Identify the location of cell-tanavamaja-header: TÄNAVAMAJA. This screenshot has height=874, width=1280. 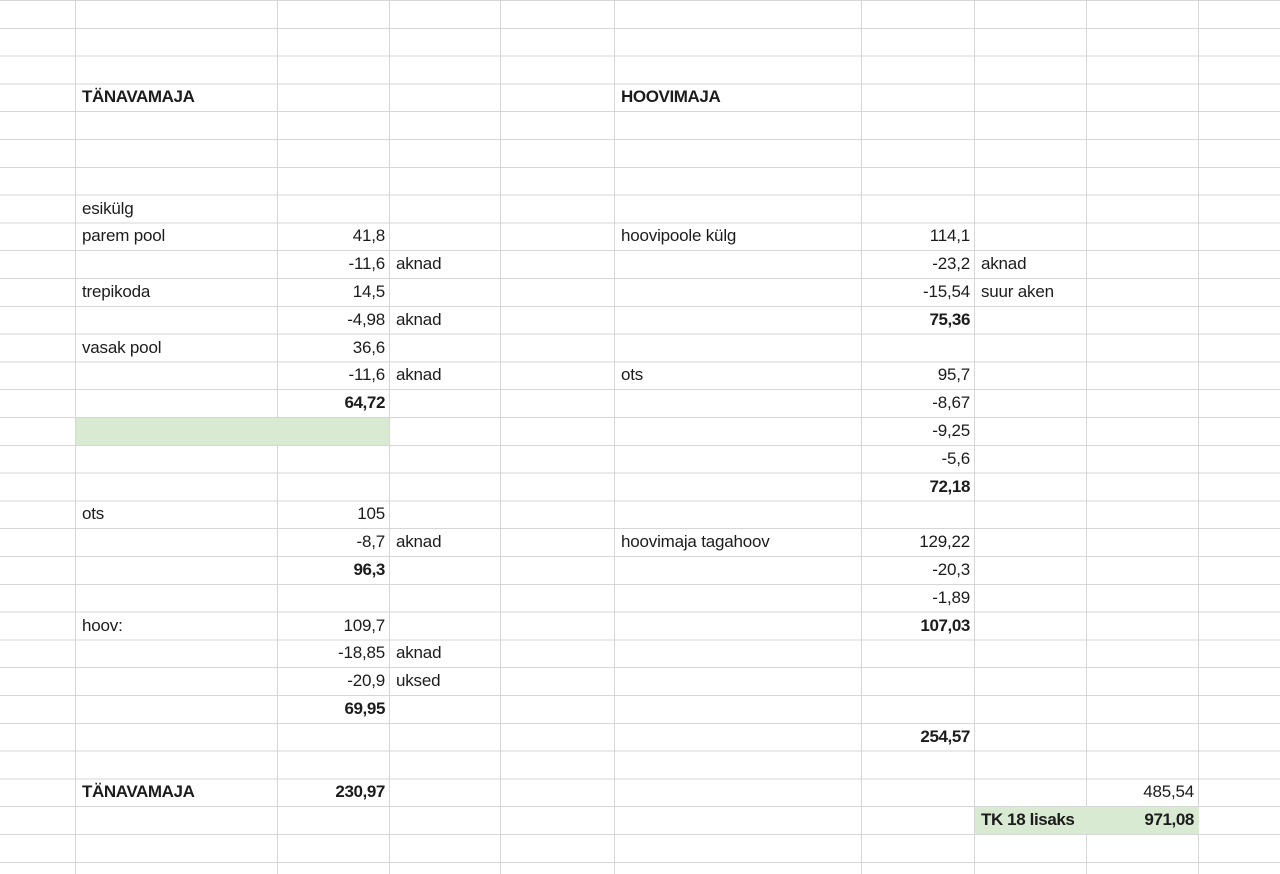
(138, 97).